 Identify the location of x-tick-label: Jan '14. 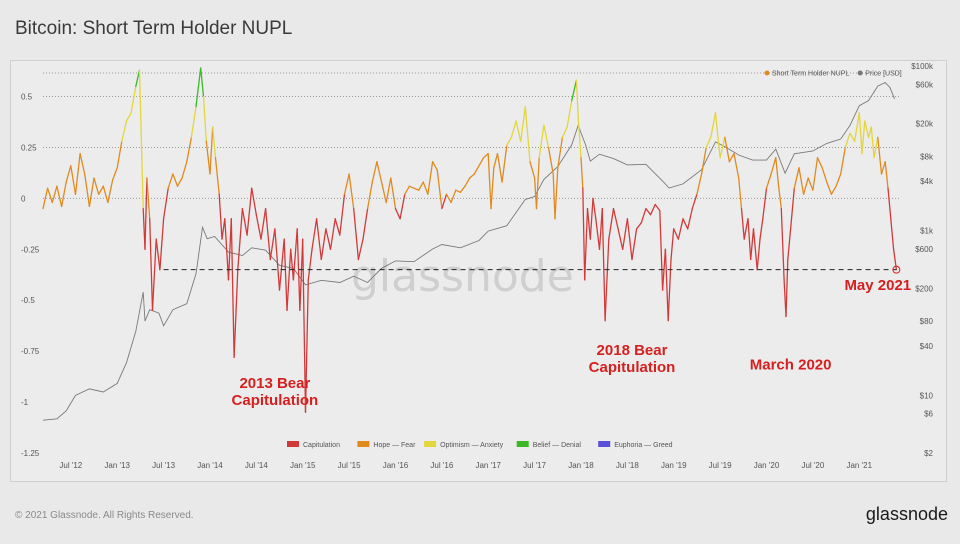
(210, 465).